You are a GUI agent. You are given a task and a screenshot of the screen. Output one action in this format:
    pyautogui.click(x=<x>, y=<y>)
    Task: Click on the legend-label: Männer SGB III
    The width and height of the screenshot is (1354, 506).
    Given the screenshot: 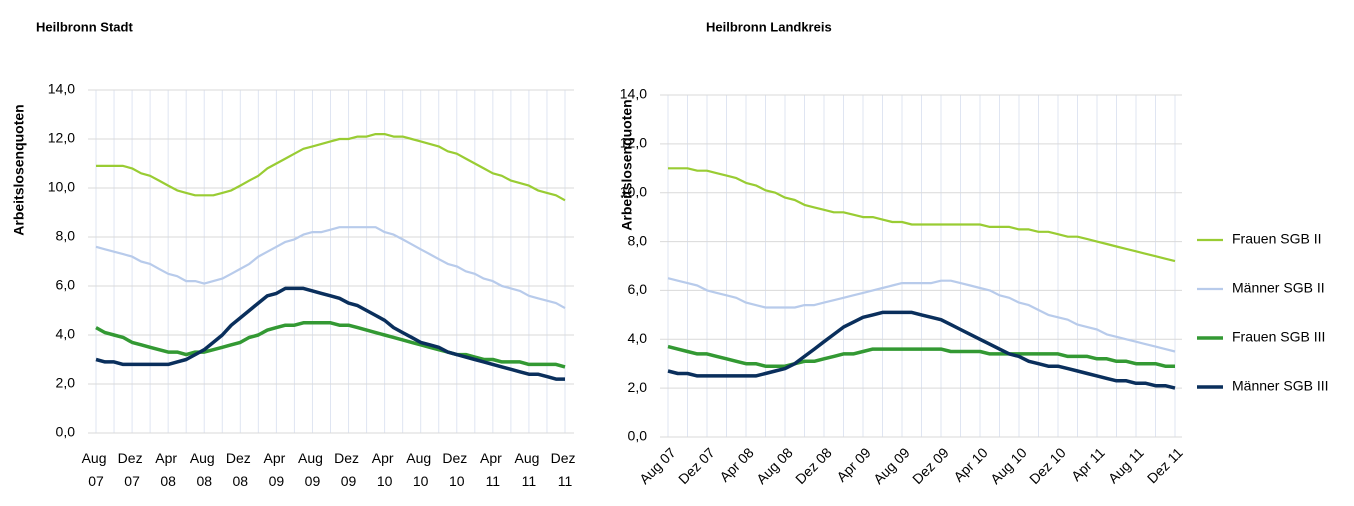 What is the action you would take?
    pyautogui.click(x=1280, y=386)
    